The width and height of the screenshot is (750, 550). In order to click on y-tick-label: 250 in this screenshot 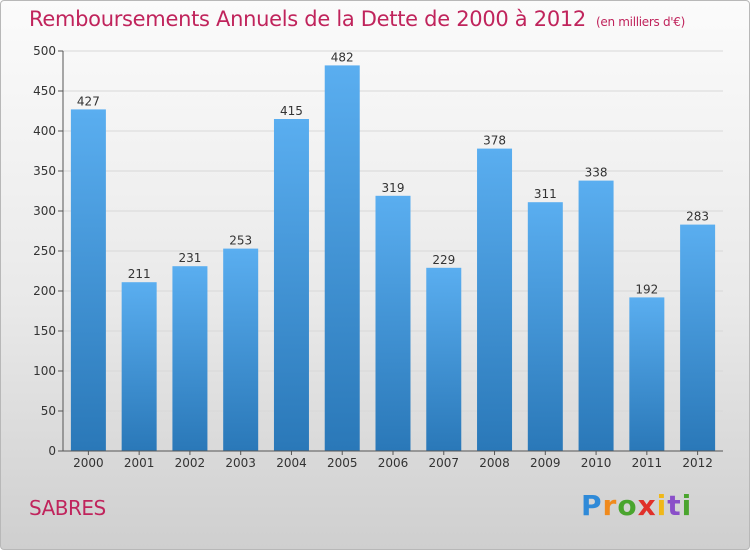, I will do `click(44, 251)`.